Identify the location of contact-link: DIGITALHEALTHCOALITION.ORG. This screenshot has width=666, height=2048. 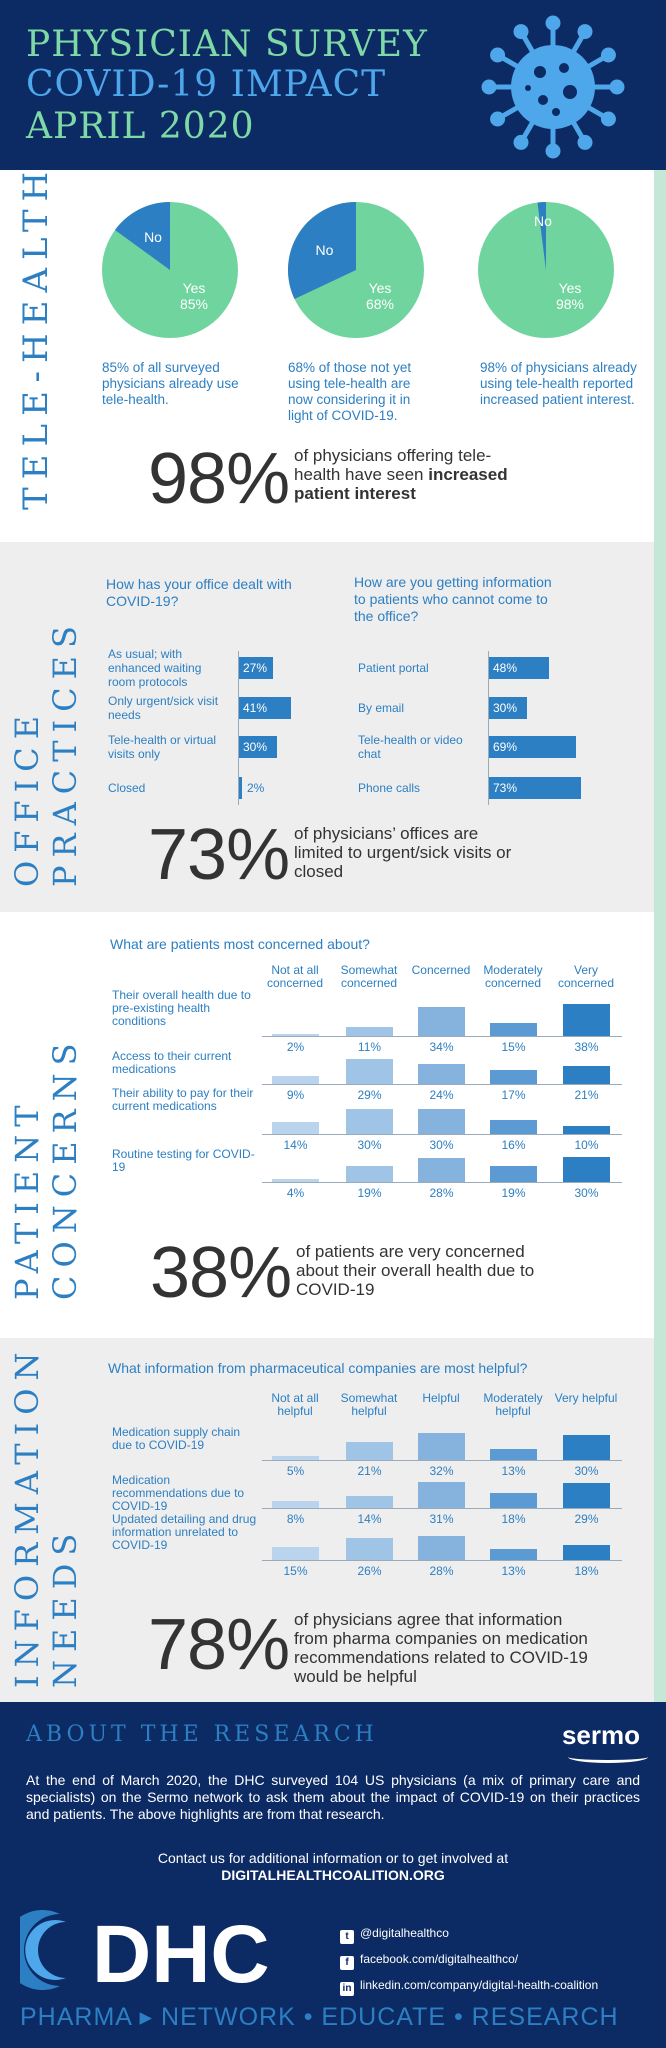
(333, 1875).